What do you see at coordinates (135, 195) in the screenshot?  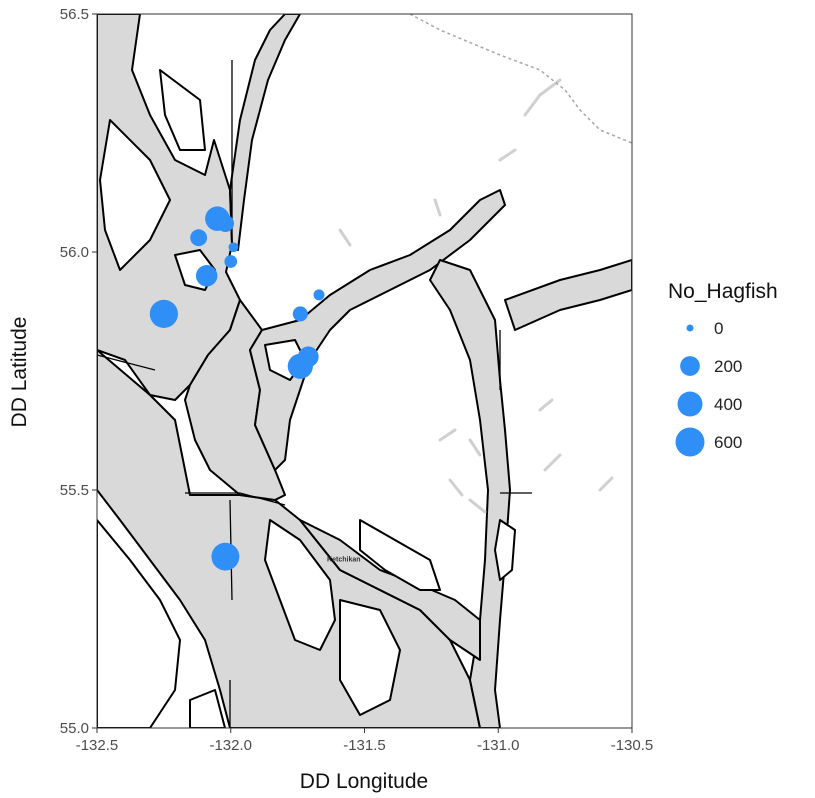 I see `island-etolin` at bounding box center [135, 195].